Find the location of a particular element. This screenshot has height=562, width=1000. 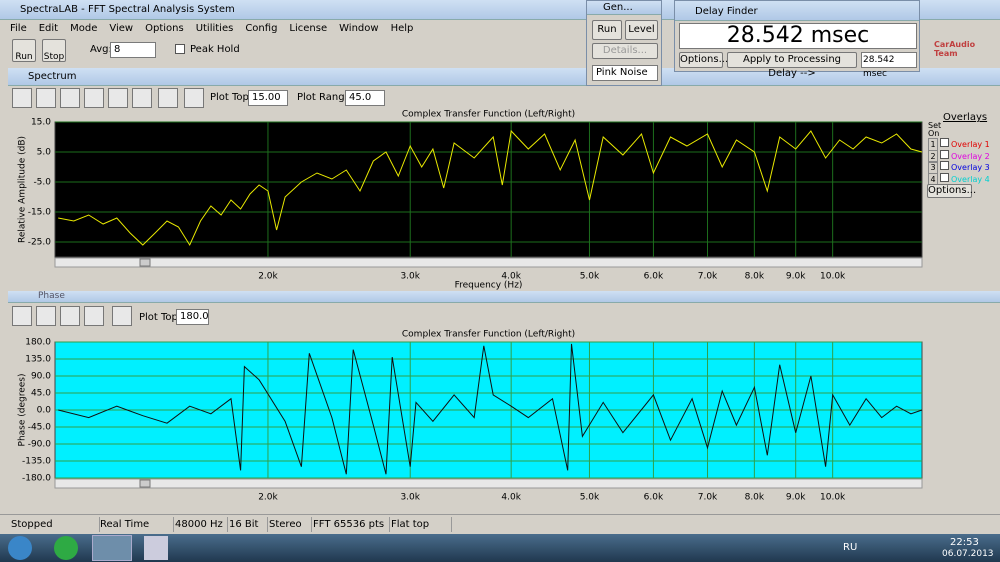

menu-item: Edit is located at coordinates (48, 28).